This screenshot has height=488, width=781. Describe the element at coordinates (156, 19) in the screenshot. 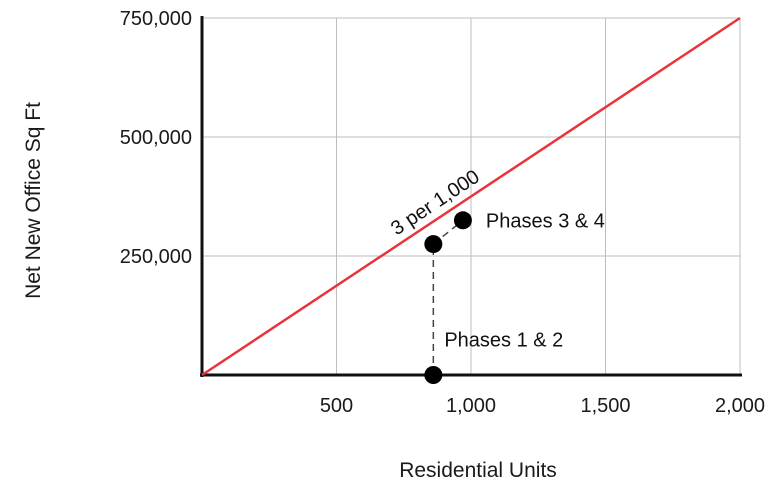

I see `y-tick-label-2: 750,000` at that location.